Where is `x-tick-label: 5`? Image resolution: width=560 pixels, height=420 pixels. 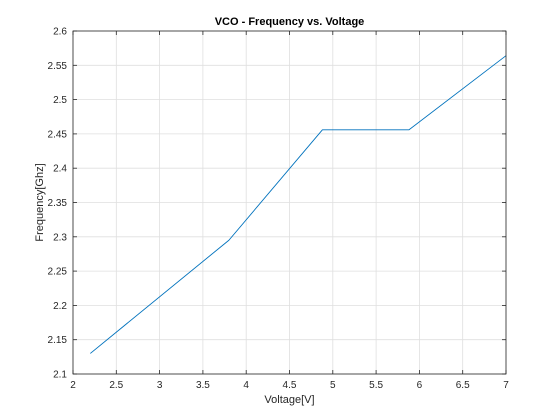
x-tick-label: 5 is located at coordinates (333, 385).